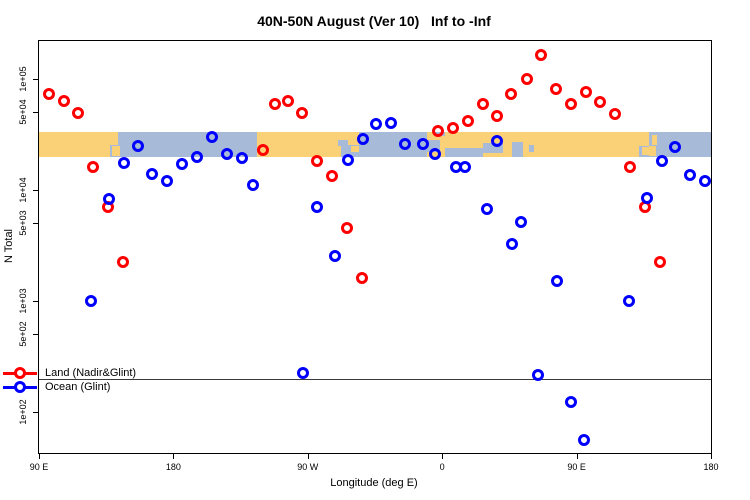 The width and height of the screenshot is (750, 500). What do you see at coordinates (78, 387) in the screenshot?
I see `legend-label: Ocean (Glint)` at bounding box center [78, 387].